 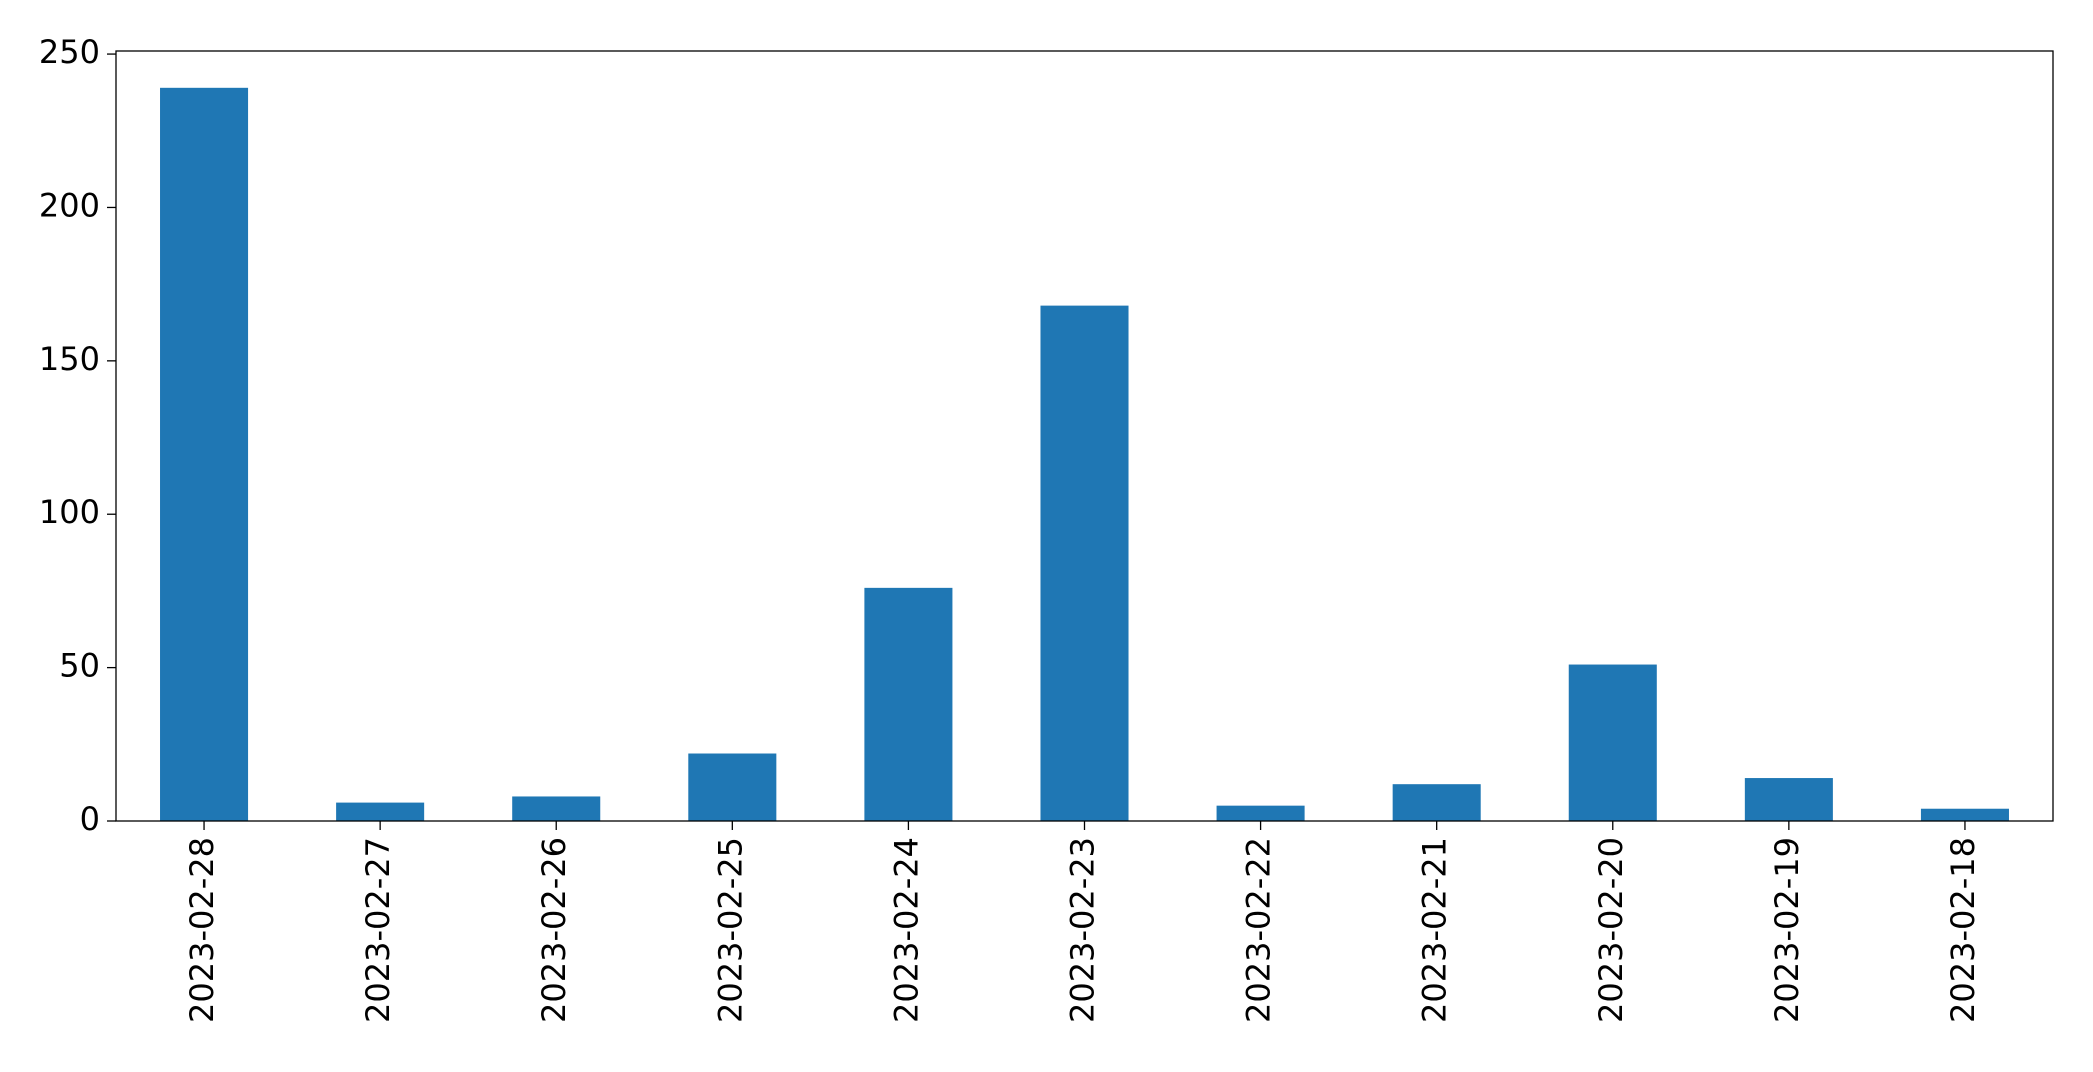 I want to click on x-tick-label: 2023-02-25, so click(x=730, y=930).